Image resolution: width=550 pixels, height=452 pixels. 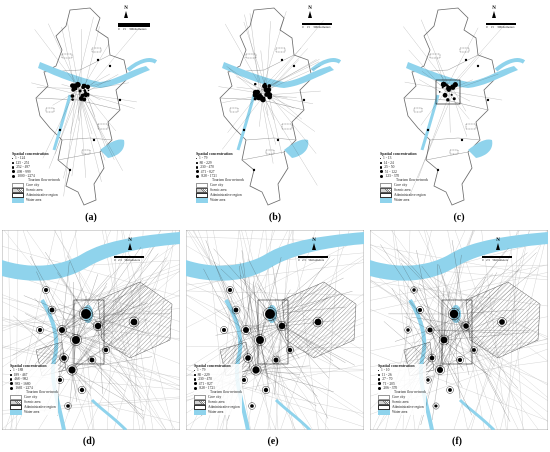 I want to click on panel-caption-e: (e), so click(x=273, y=441).